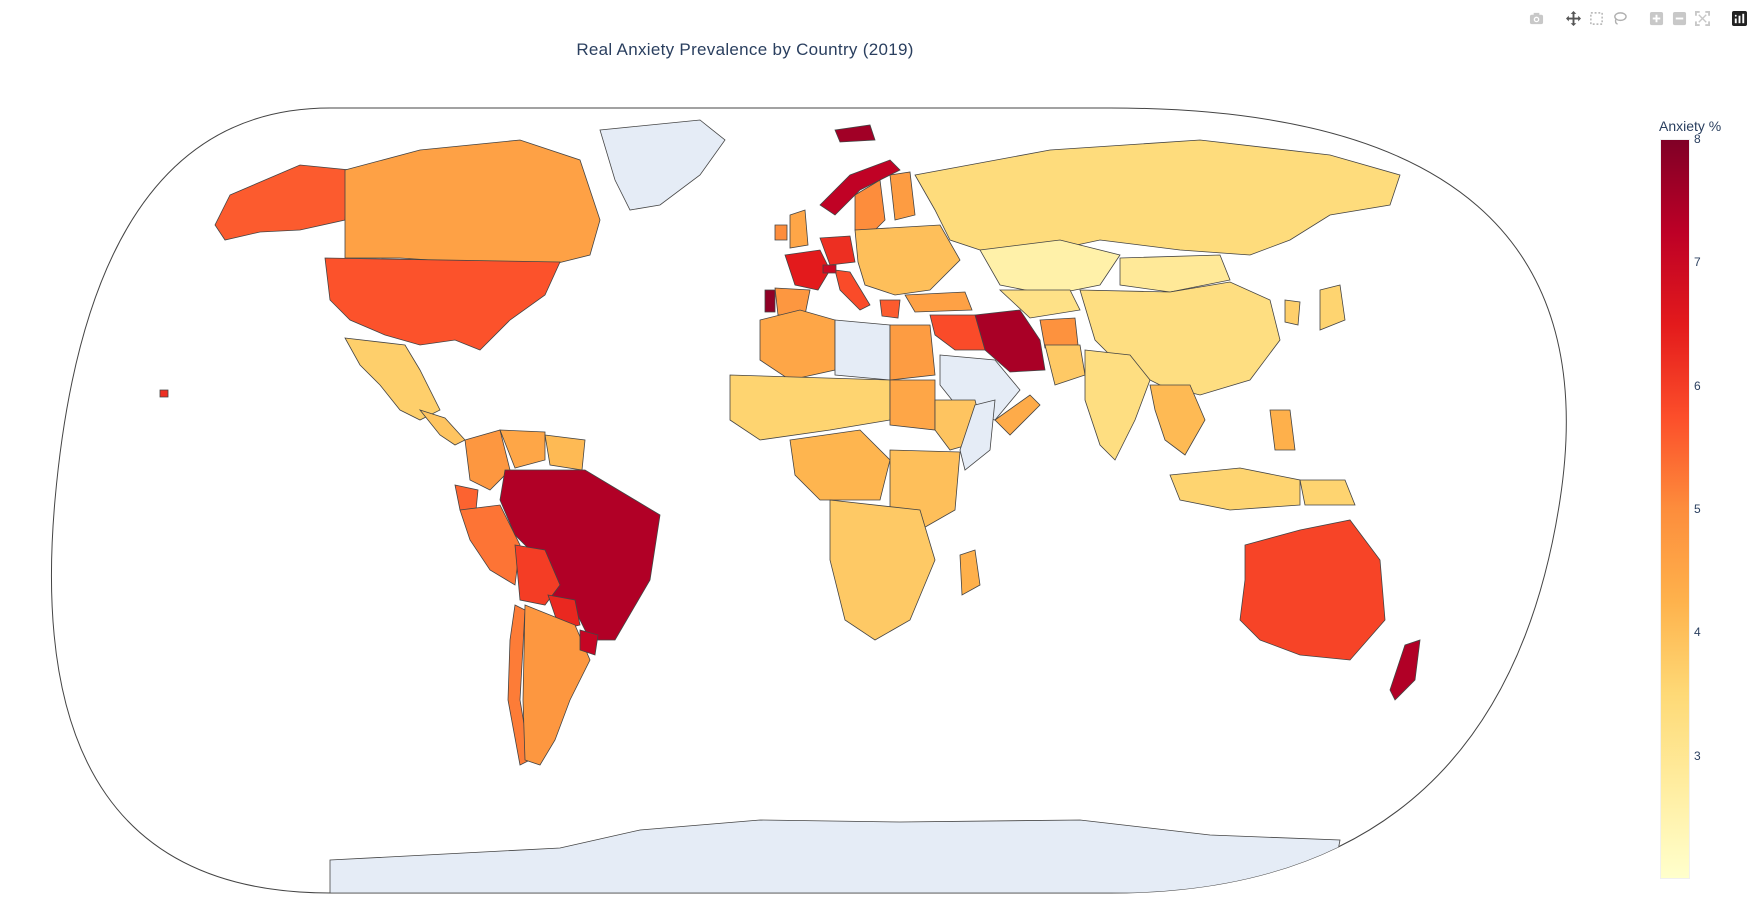 The width and height of the screenshot is (1762, 923). I want to click on region-guyana, so click(565, 452).